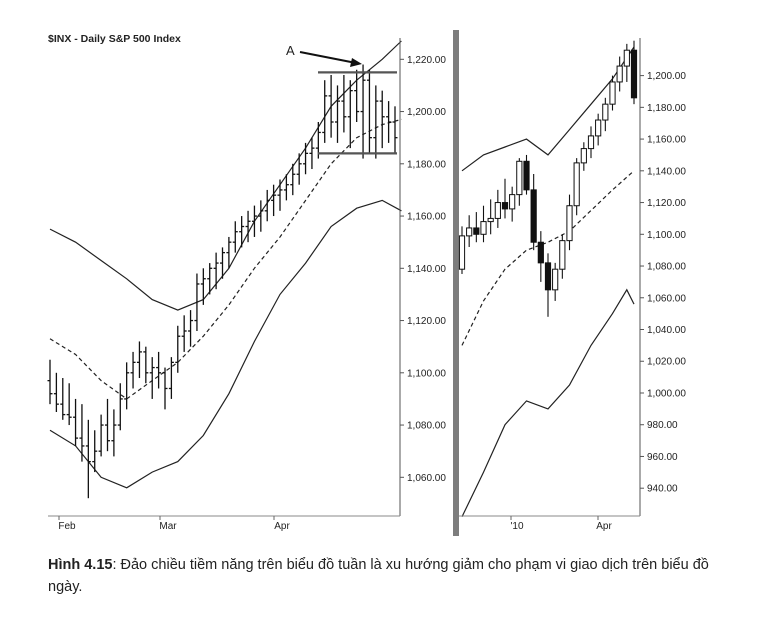  What do you see at coordinates (516, 526) in the screenshot?
I see `x-tick-label: '10` at bounding box center [516, 526].